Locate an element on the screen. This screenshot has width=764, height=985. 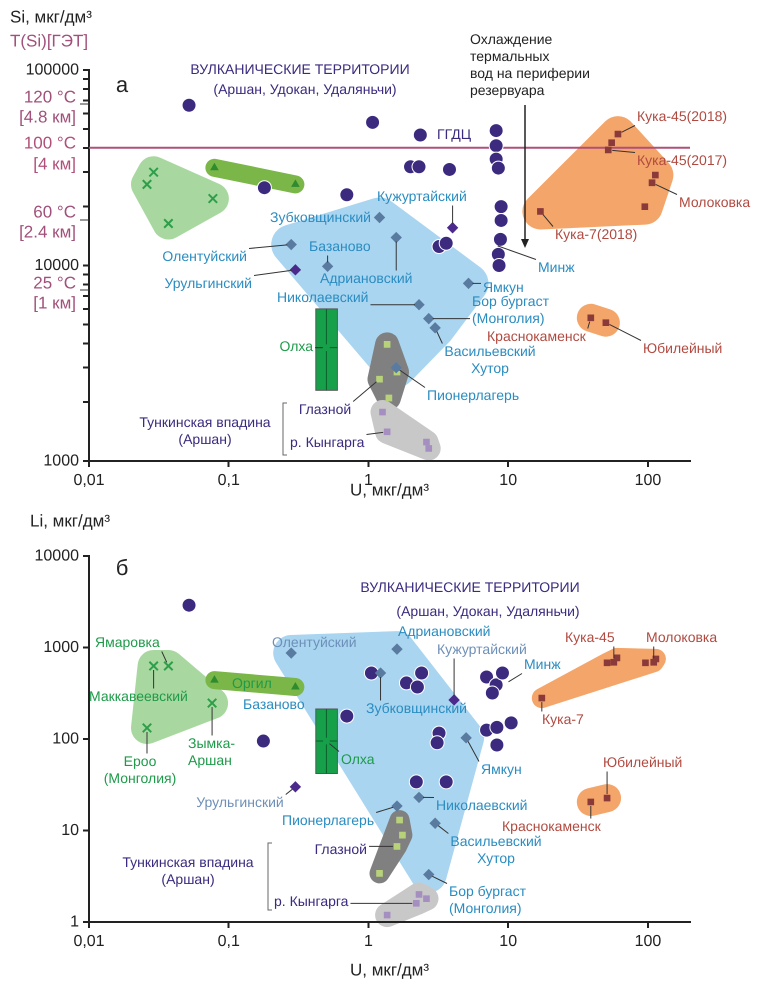
x-tick-label: 1 is located at coordinates (369, 941).